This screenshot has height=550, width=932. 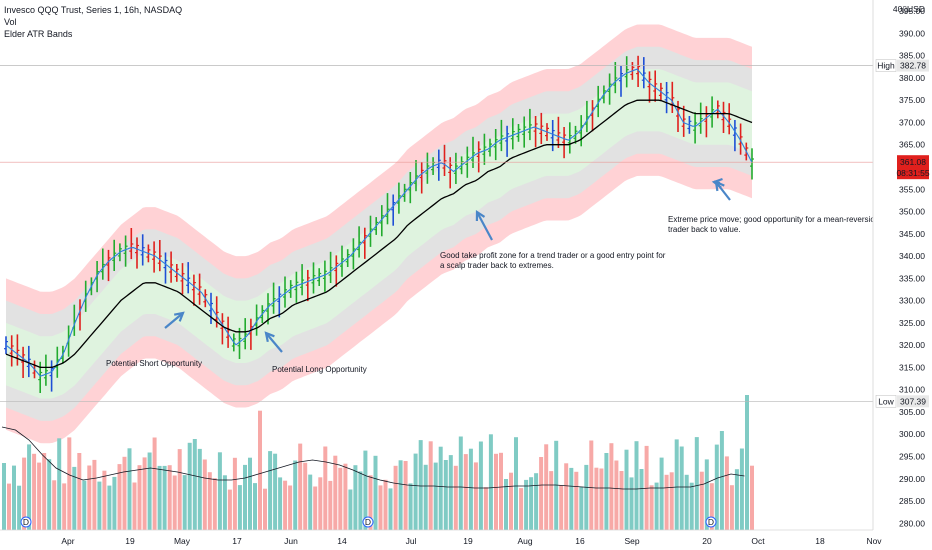 What do you see at coordinates (912, 33) in the screenshot?
I see `price-tick-label: 390.00` at bounding box center [912, 33].